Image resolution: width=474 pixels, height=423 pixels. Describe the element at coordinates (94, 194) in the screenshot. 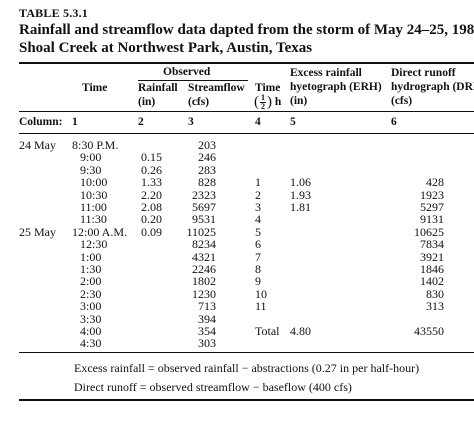

I see `cell-time: 10:30` at that location.